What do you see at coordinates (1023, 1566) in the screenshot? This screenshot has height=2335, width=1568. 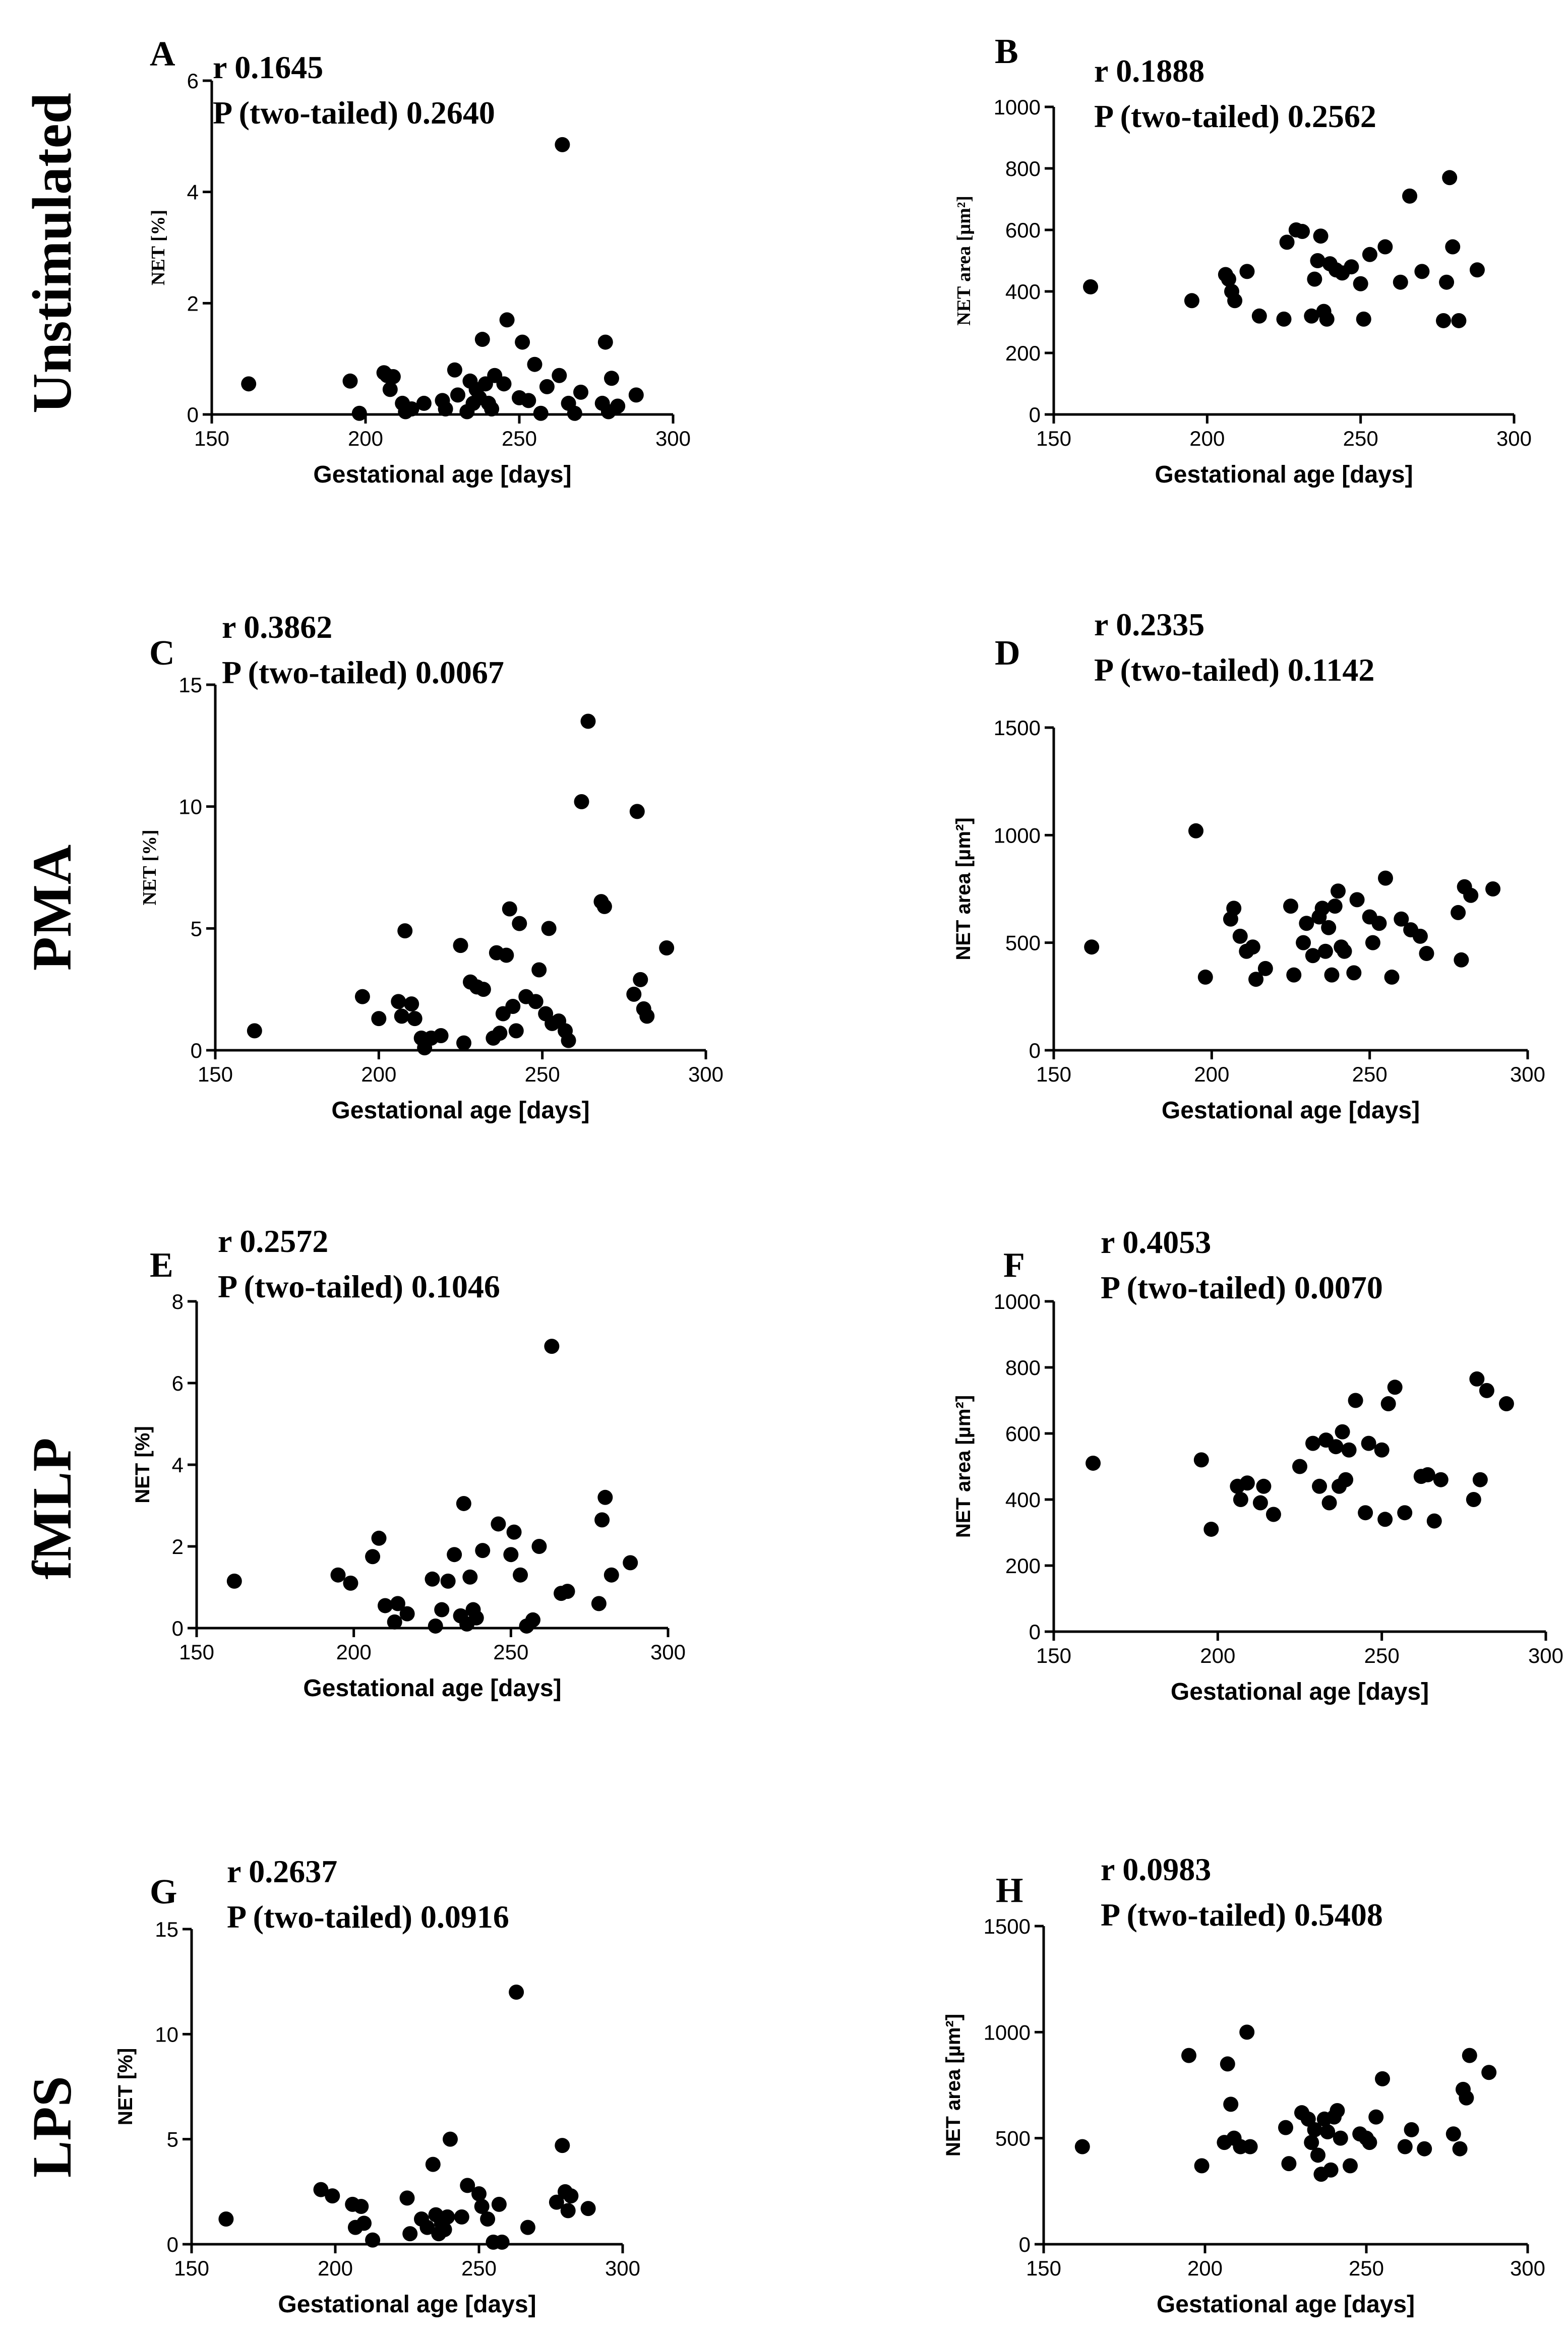 I see `y-tick-label: 200` at bounding box center [1023, 1566].